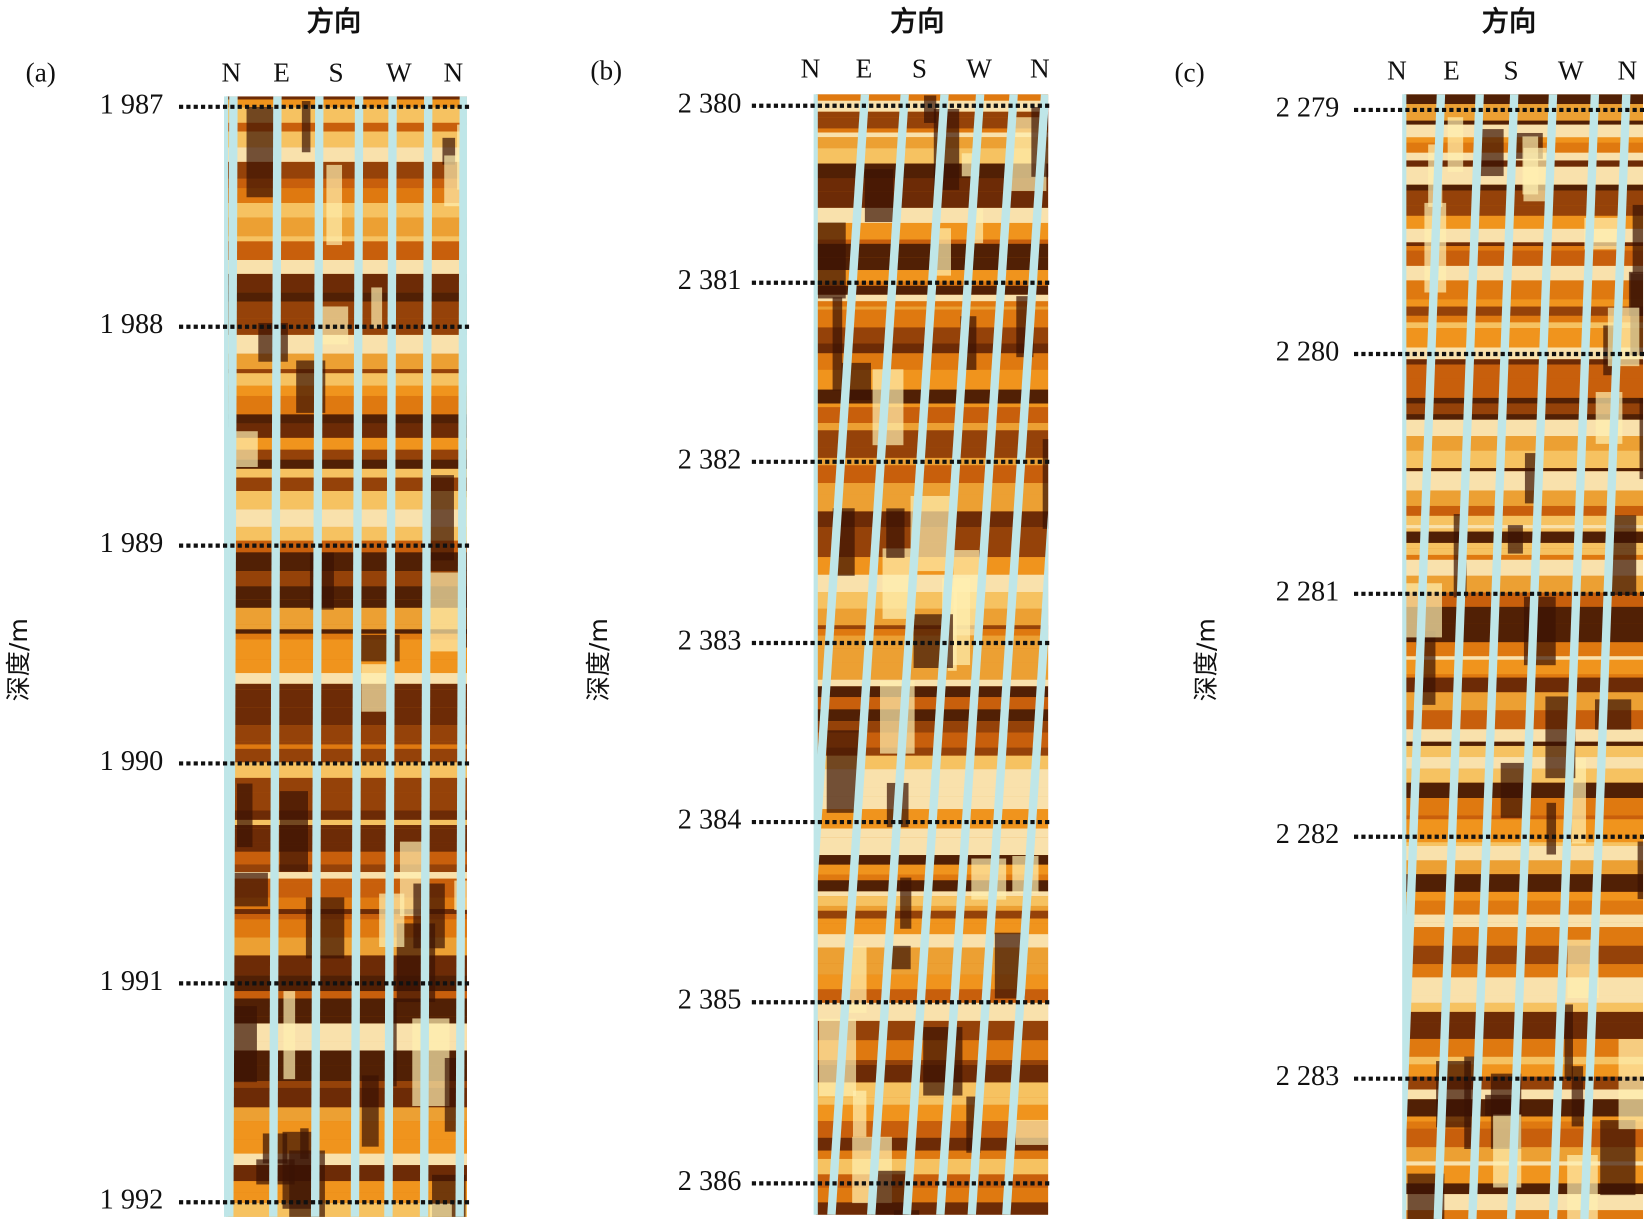  Describe the element at coordinates (41, 73) in the screenshot. I see `panel-label: (a)` at that location.